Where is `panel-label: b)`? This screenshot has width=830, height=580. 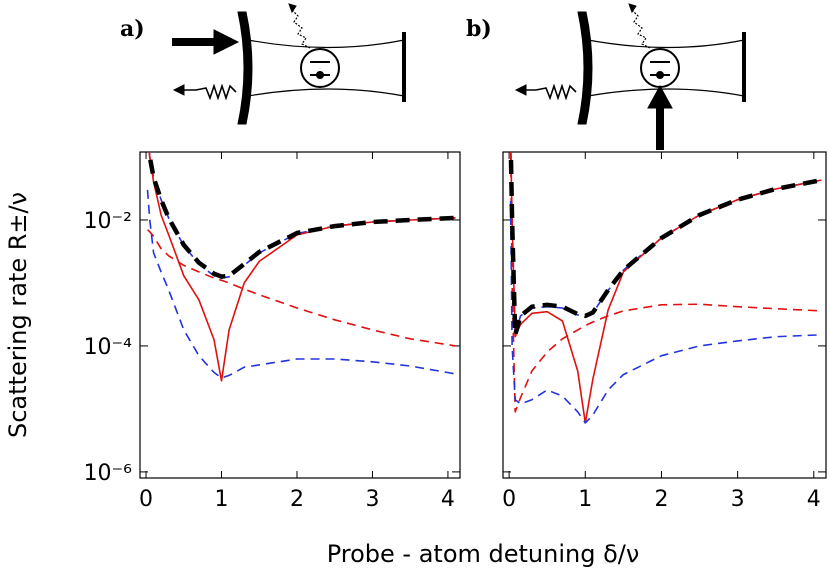 panel-label: b) is located at coordinates (479, 29).